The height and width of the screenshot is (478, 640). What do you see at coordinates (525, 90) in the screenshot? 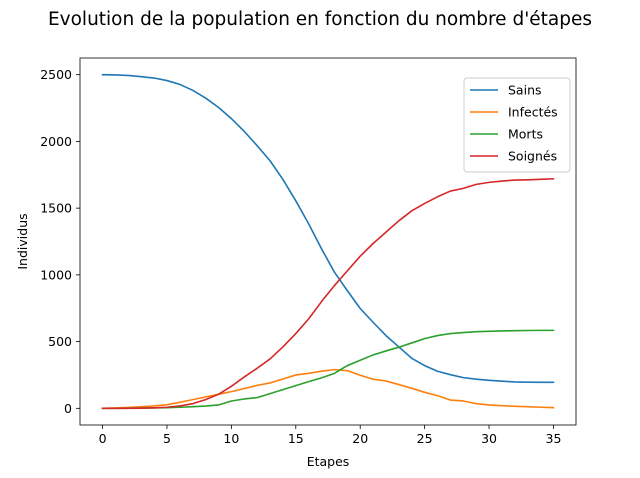
I see `legend-label: Sains` at bounding box center [525, 90].